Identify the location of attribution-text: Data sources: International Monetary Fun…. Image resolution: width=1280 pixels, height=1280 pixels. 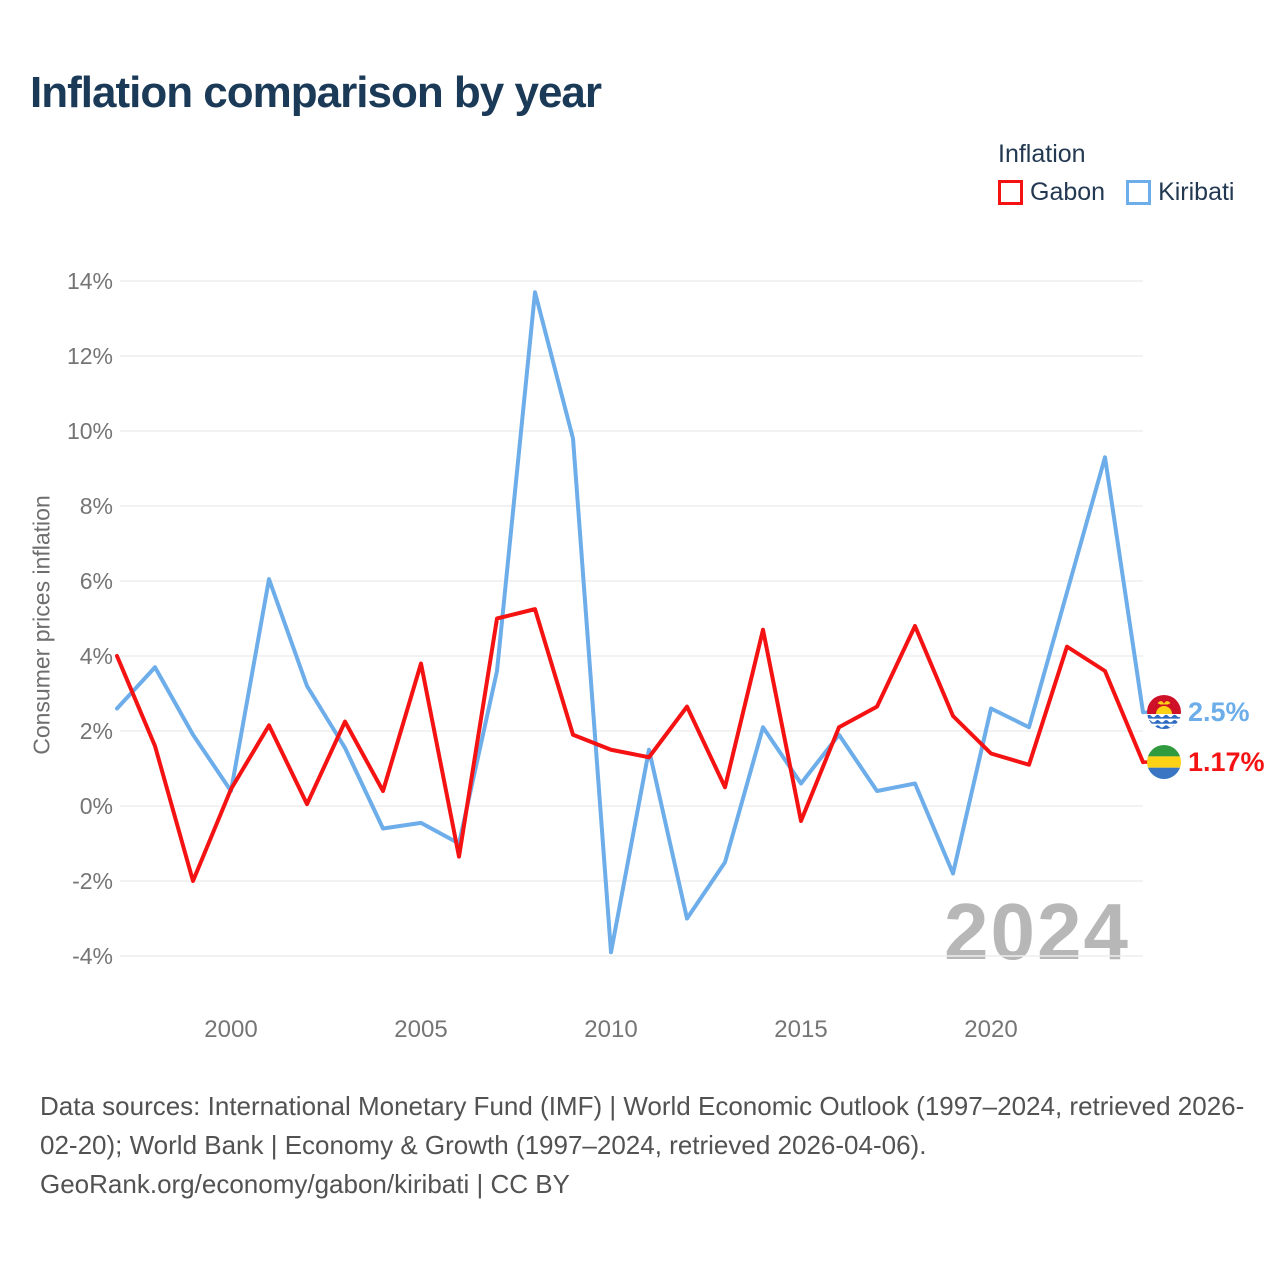
(650, 1145).